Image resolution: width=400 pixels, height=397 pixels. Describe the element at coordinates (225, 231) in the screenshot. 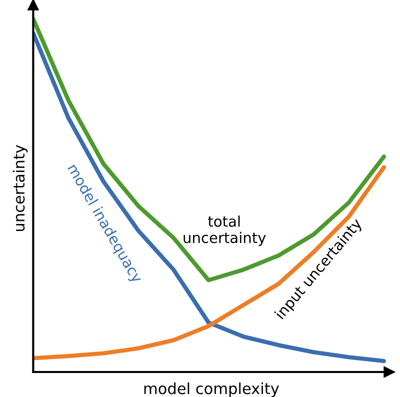

I see `series-label: total uncertainty` at that location.